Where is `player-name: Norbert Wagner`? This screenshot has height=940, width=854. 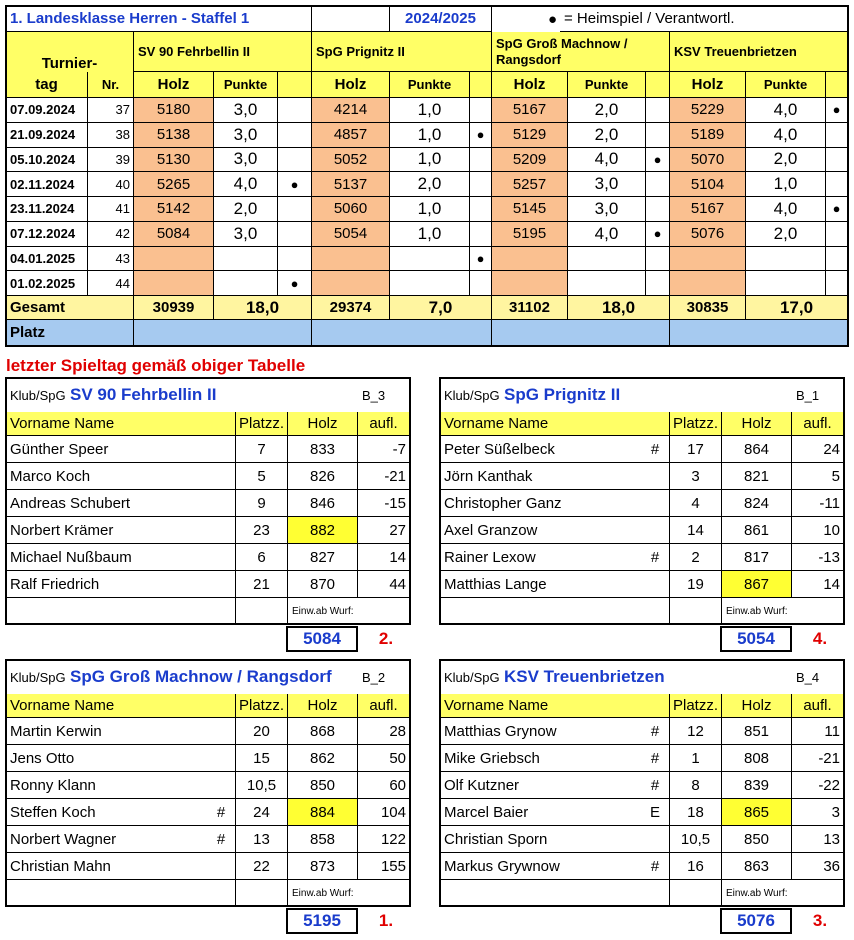 player-name: Norbert Wagner is located at coordinates (121, 839).